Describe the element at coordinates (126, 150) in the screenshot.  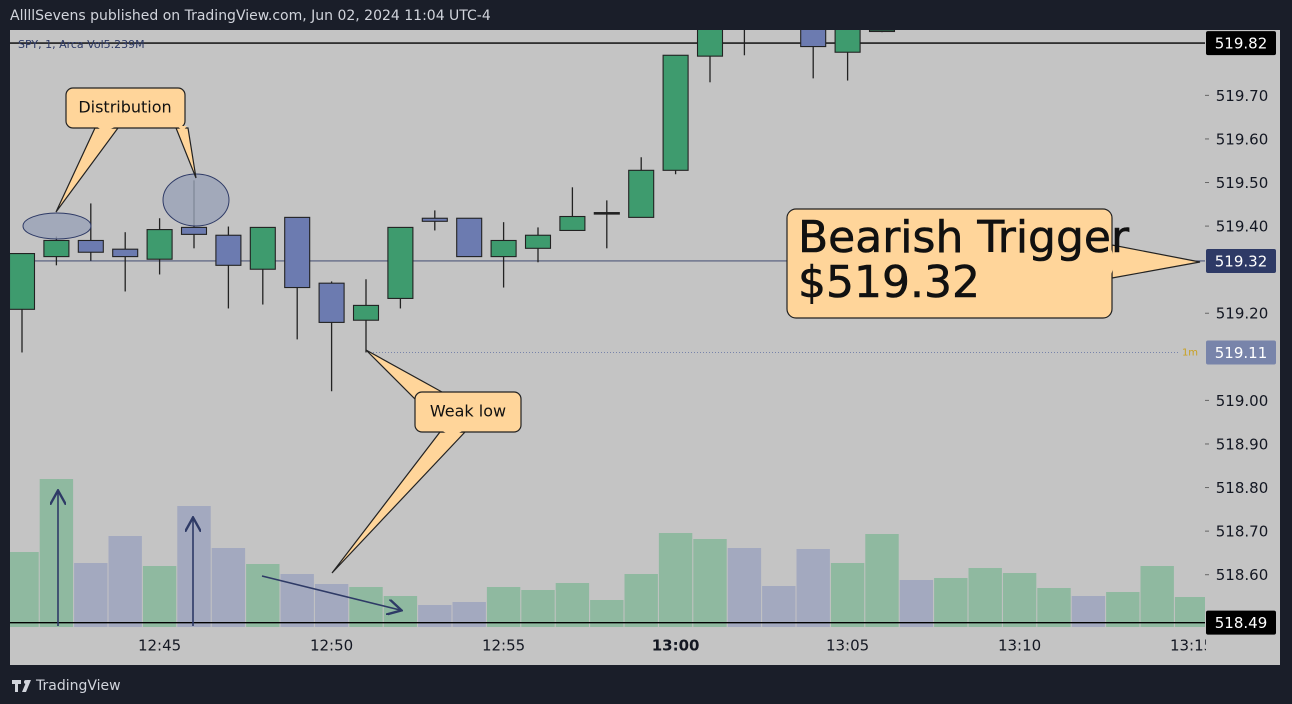
I see `distribution-callout: Distribution` at that location.